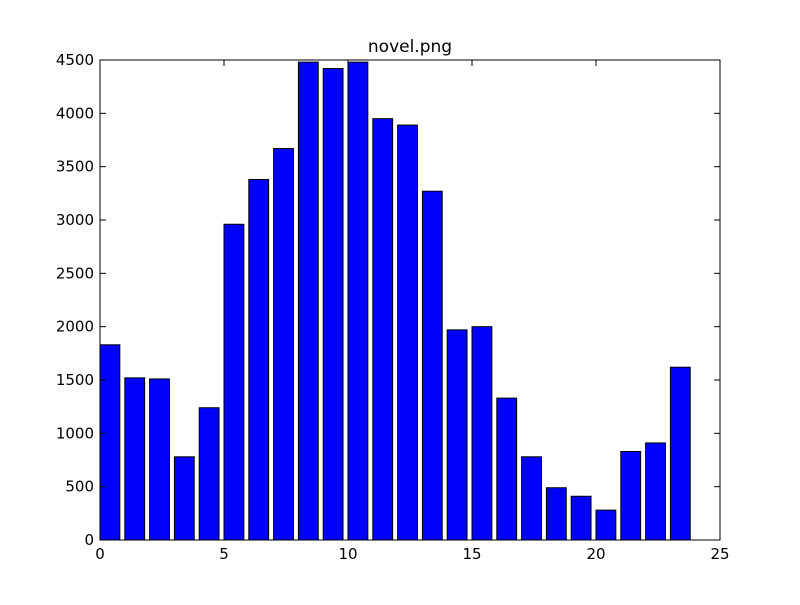  Describe the element at coordinates (347, 554) in the screenshot. I see `x-tick-label: 10` at that location.